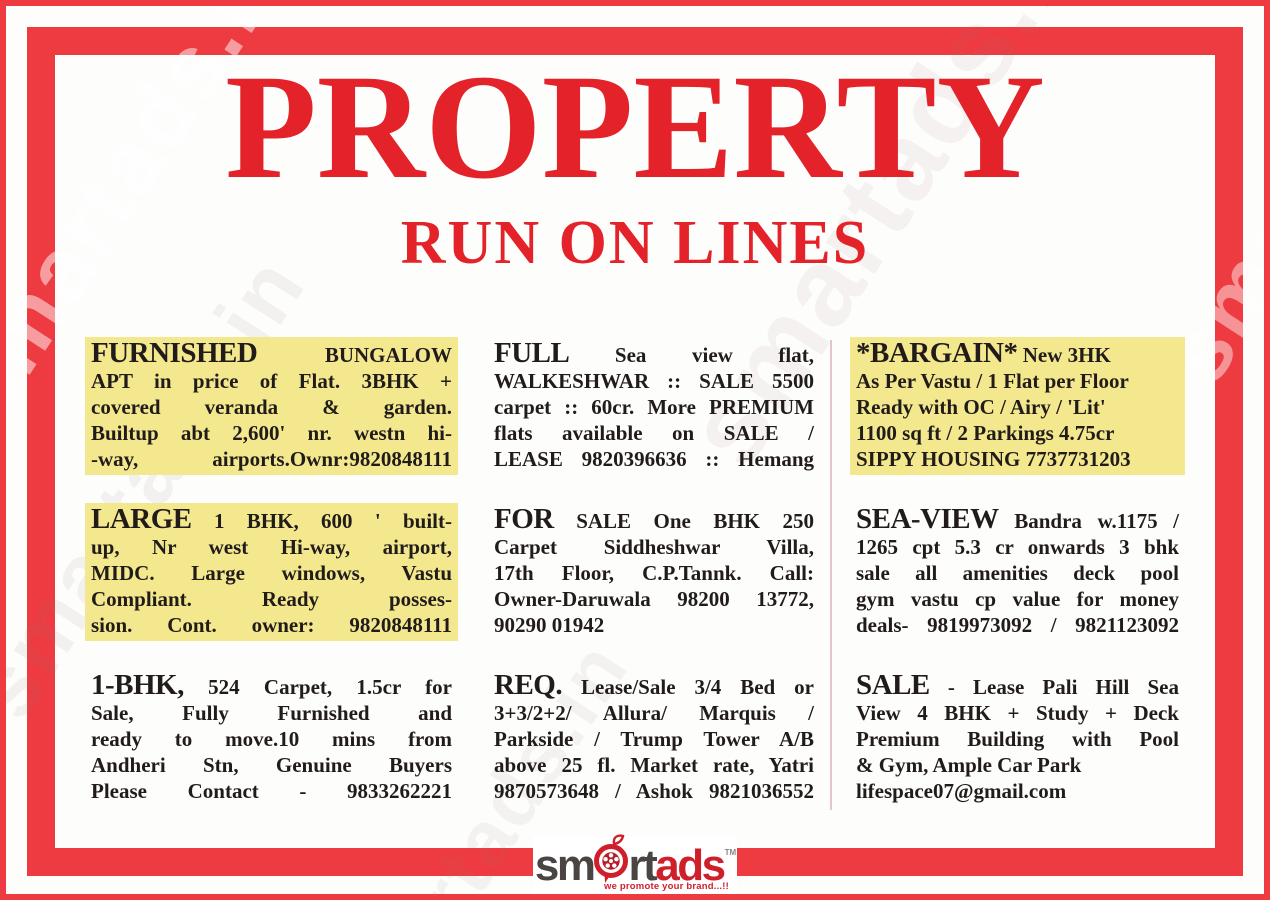 This screenshot has width=1270, height=900. I want to click on logo-tagline: we promote your brand...!!, so click(666, 886).